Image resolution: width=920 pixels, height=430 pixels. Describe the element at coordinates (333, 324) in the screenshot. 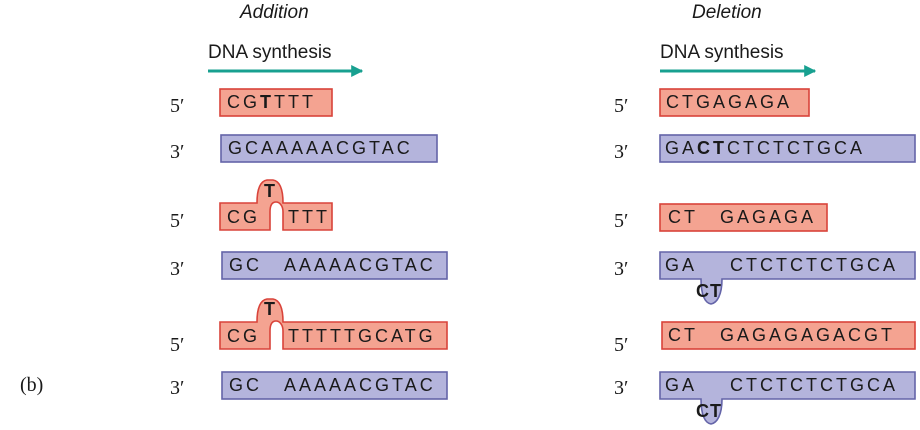

I see `addition-new-strand-3-bulge` at that location.